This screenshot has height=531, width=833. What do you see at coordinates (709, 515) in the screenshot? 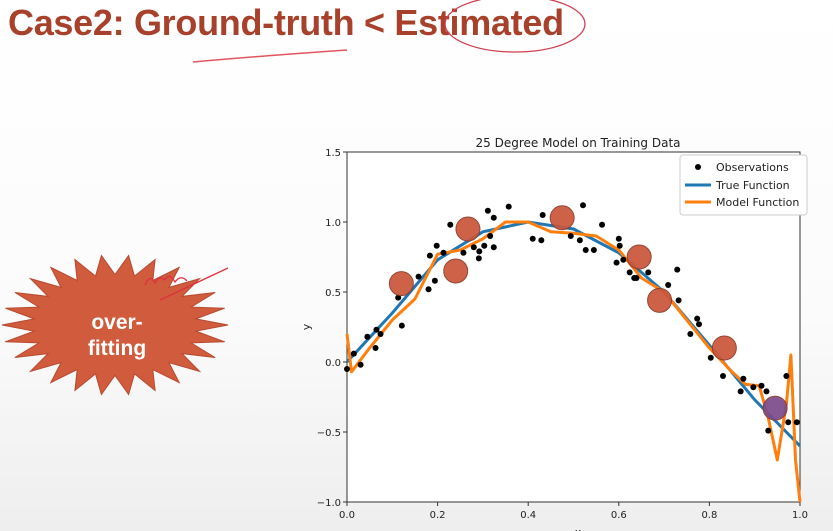
I see `x-tick-label: 0.8` at bounding box center [709, 515].